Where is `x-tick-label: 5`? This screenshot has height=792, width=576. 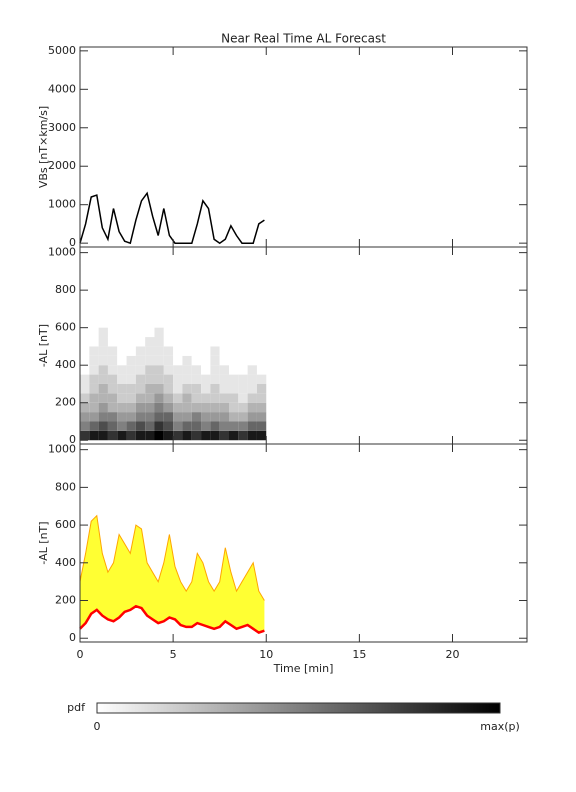
x-tick-label: 5 is located at coordinates (173, 654).